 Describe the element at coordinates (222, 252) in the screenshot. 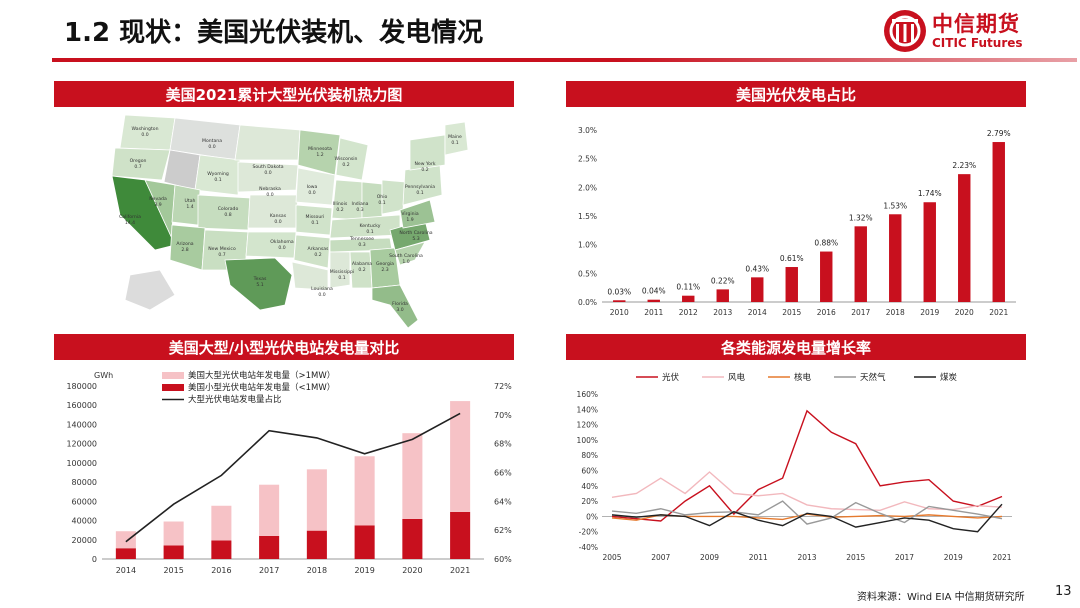

I see `state-label: New Mexico 0.7` at that location.